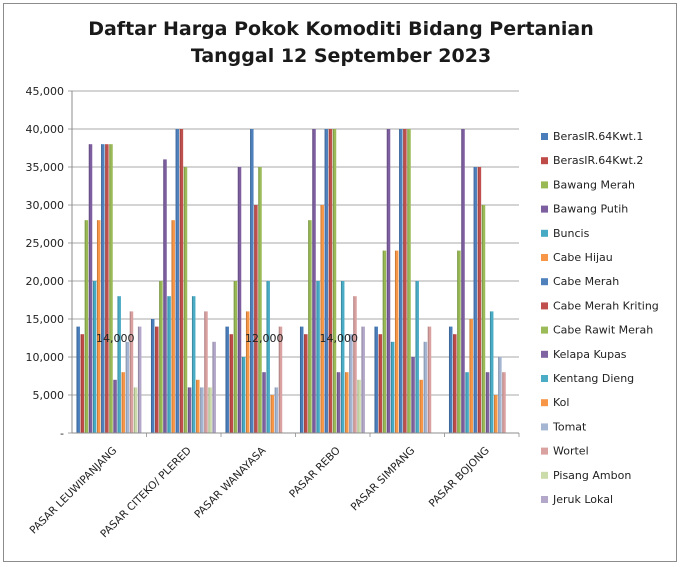 The width and height of the screenshot is (682, 567). What do you see at coordinates (45, 319) in the screenshot?
I see `y-tick-label: 15,000` at bounding box center [45, 319].